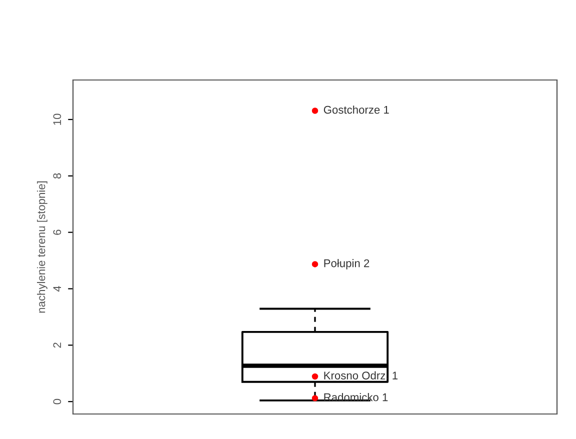 The image size is (576, 439). What do you see at coordinates (347, 264) in the screenshot?
I see `data-label: Połupin 2` at bounding box center [347, 264].